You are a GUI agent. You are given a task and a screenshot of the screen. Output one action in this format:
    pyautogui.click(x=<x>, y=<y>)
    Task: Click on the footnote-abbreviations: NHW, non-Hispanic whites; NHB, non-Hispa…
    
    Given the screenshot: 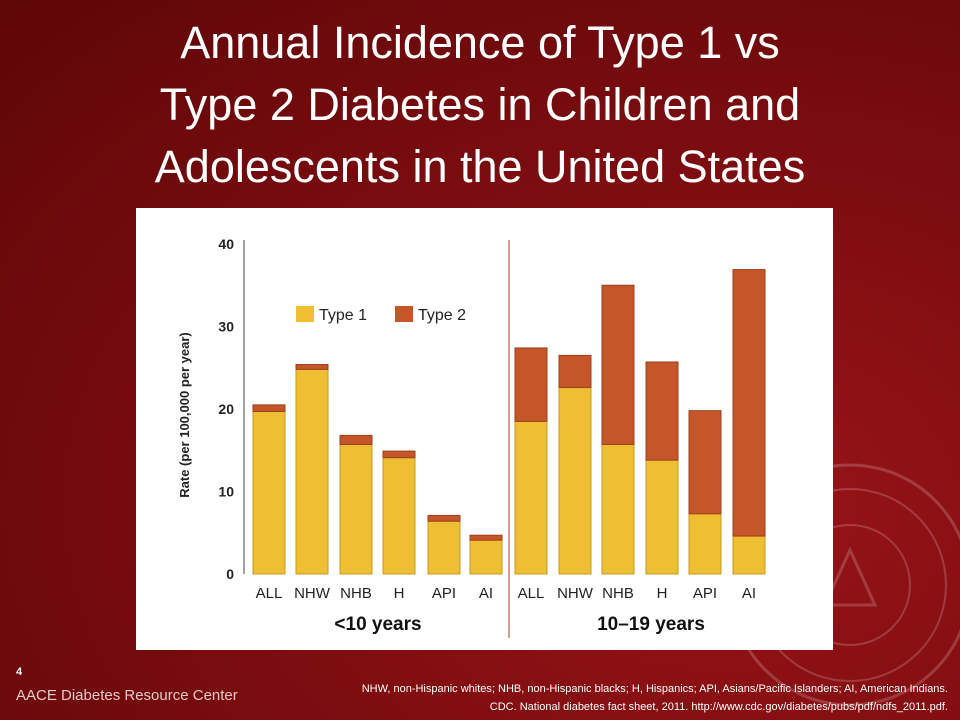 What is the action you would take?
    pyautogui.click(x=654, y=689)
    